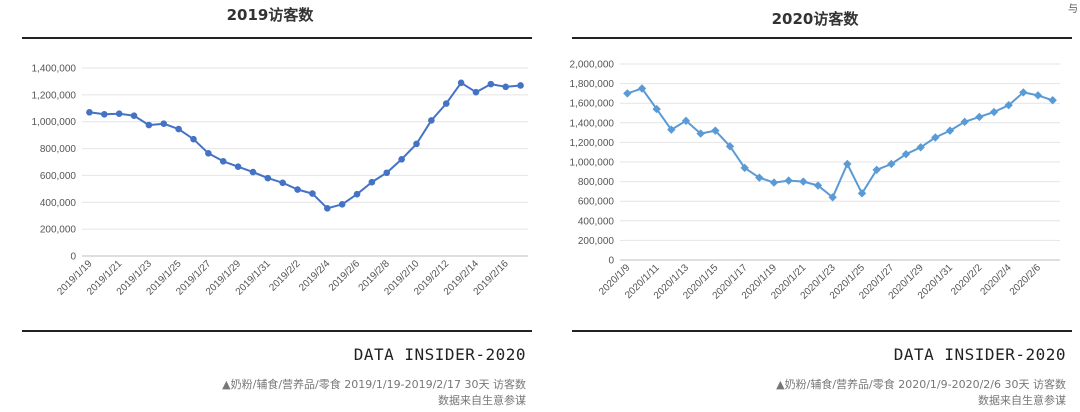 The height and width of the screenshot is (412, 1080). I want to click on y-tick-label: 2,000,000, so click(592, 65).